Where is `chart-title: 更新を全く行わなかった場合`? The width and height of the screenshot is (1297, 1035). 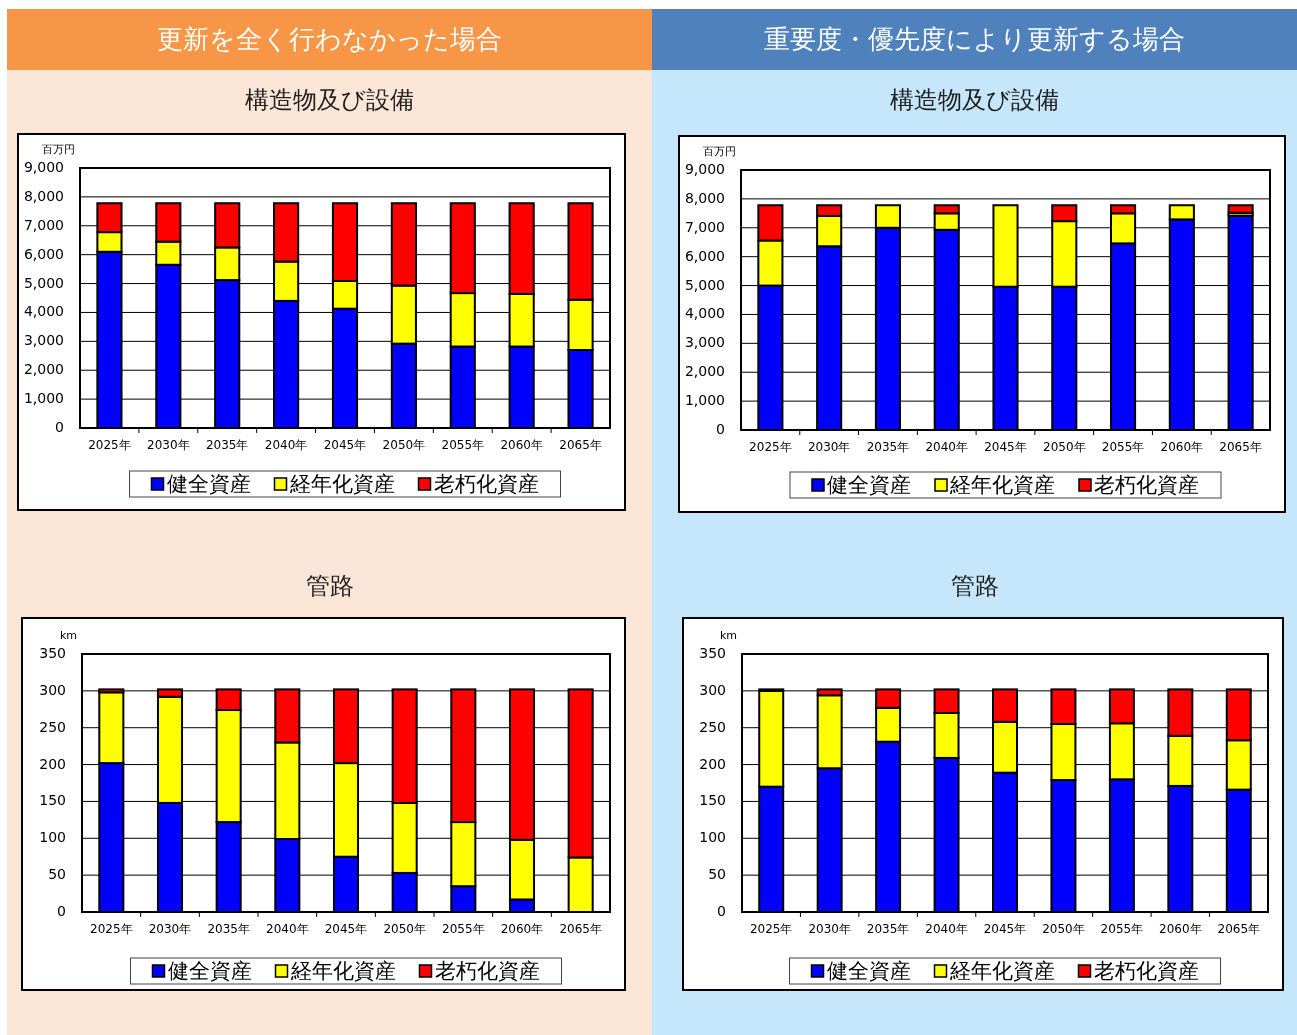
chart-title: 更新を全く行わなかった場合 is located at coordinates (329, 39).